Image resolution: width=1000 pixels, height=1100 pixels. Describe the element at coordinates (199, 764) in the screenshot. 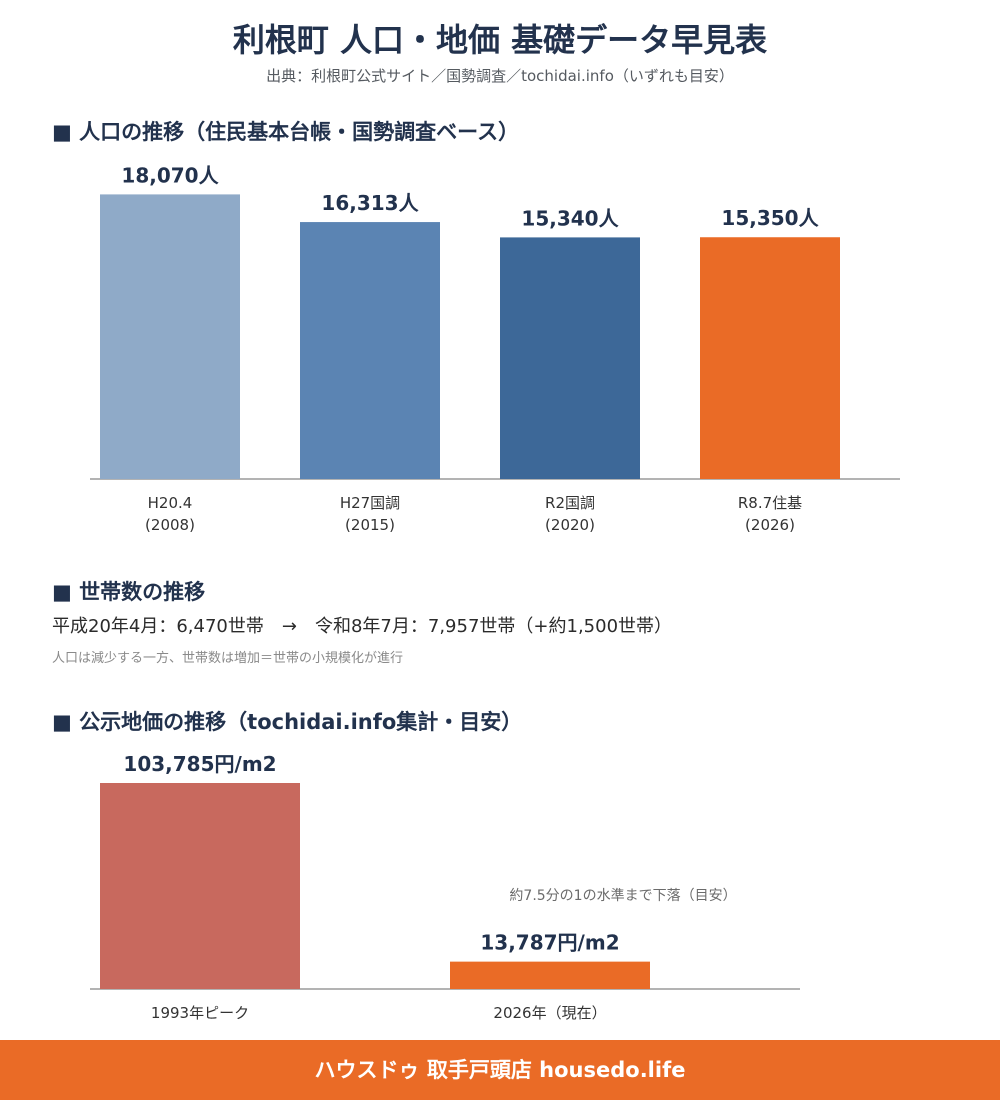

I see `land-price-value-label: 103,785円/m2` at that location.